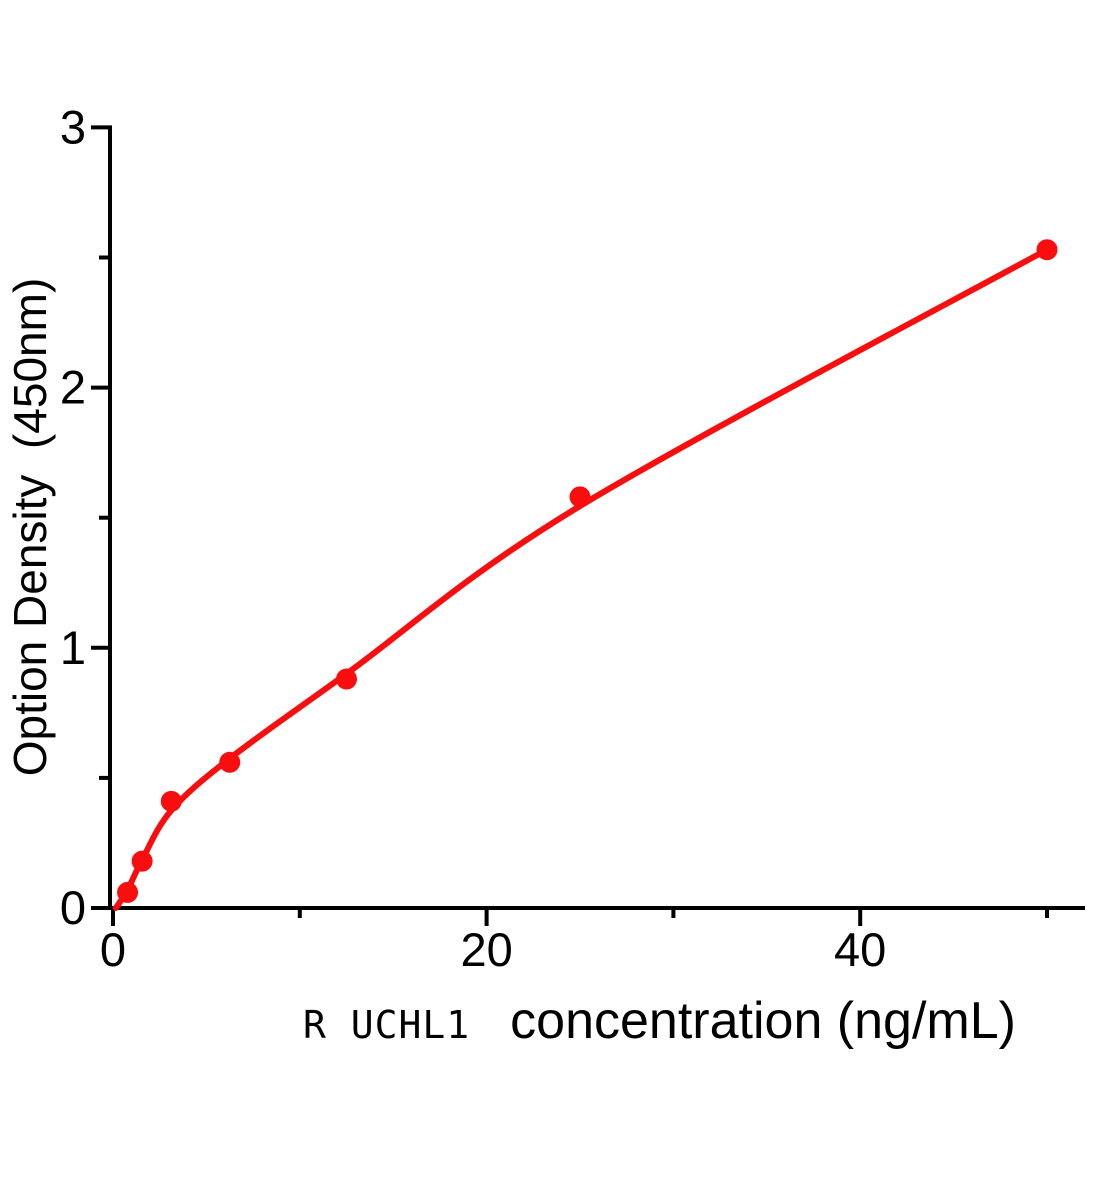 This screenshot has width=1104, height=1200. What do you see at coordinates (113, 949) in the screenshot?
I see `x-tick-label: 0` at bounding box center [113, 949].